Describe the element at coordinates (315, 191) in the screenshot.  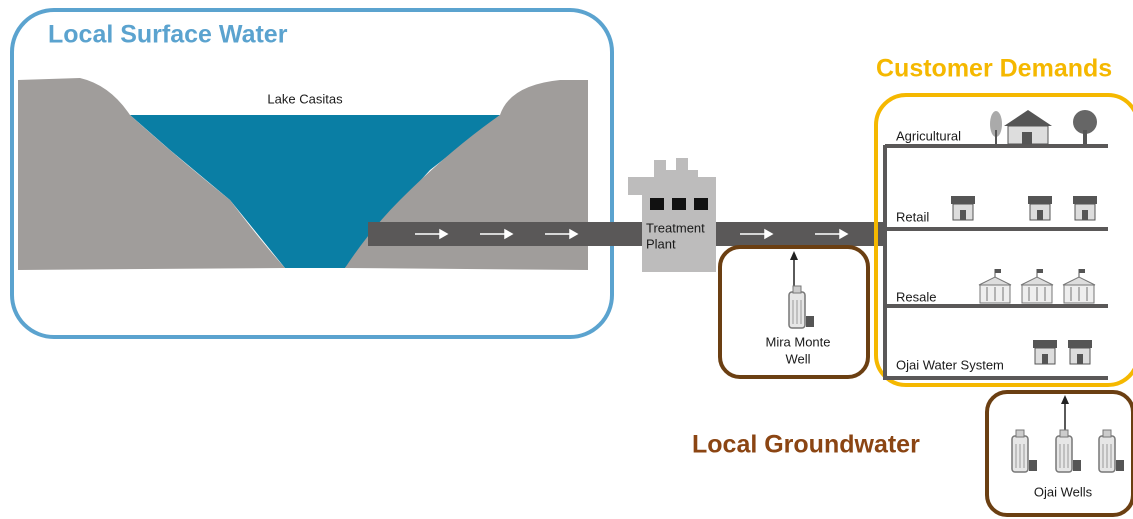
I see `lake` at that location.